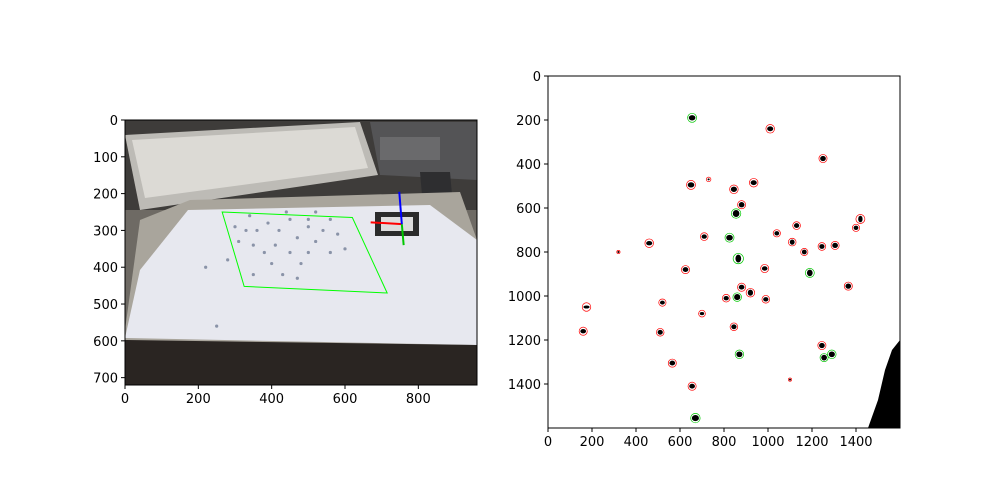  I want to click on right-y-ticks: 0 200 400 600 800 1000 1200 1400, so click(528, 231).